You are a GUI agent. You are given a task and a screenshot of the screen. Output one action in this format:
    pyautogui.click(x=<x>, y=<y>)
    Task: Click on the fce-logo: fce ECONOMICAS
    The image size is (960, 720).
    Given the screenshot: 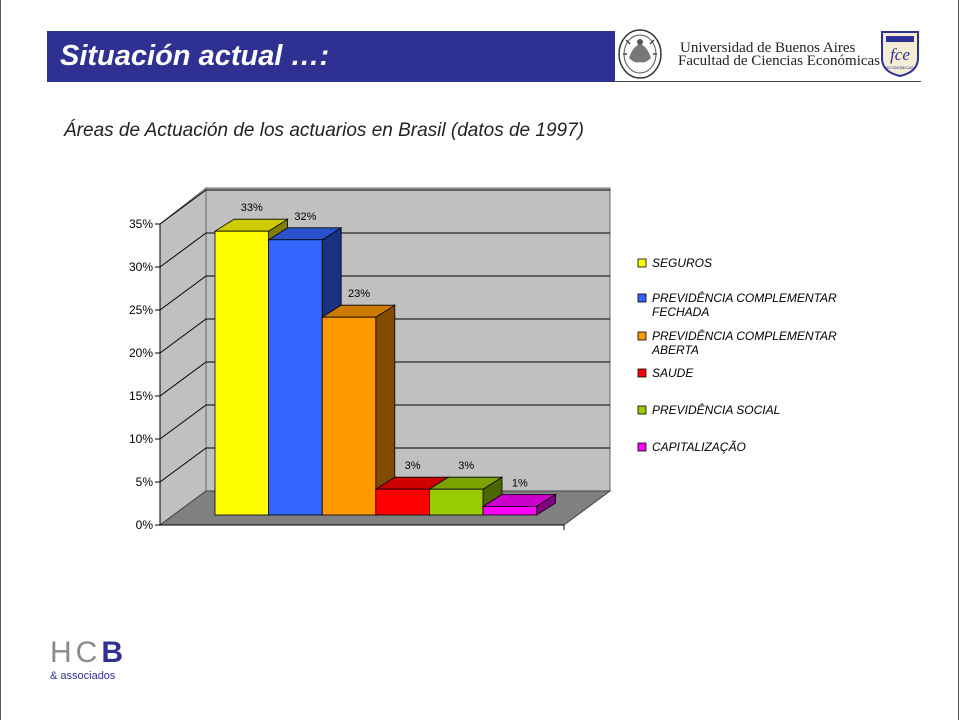 What is the action you would take?
    pyautogui.click(x=900, y=55)
    